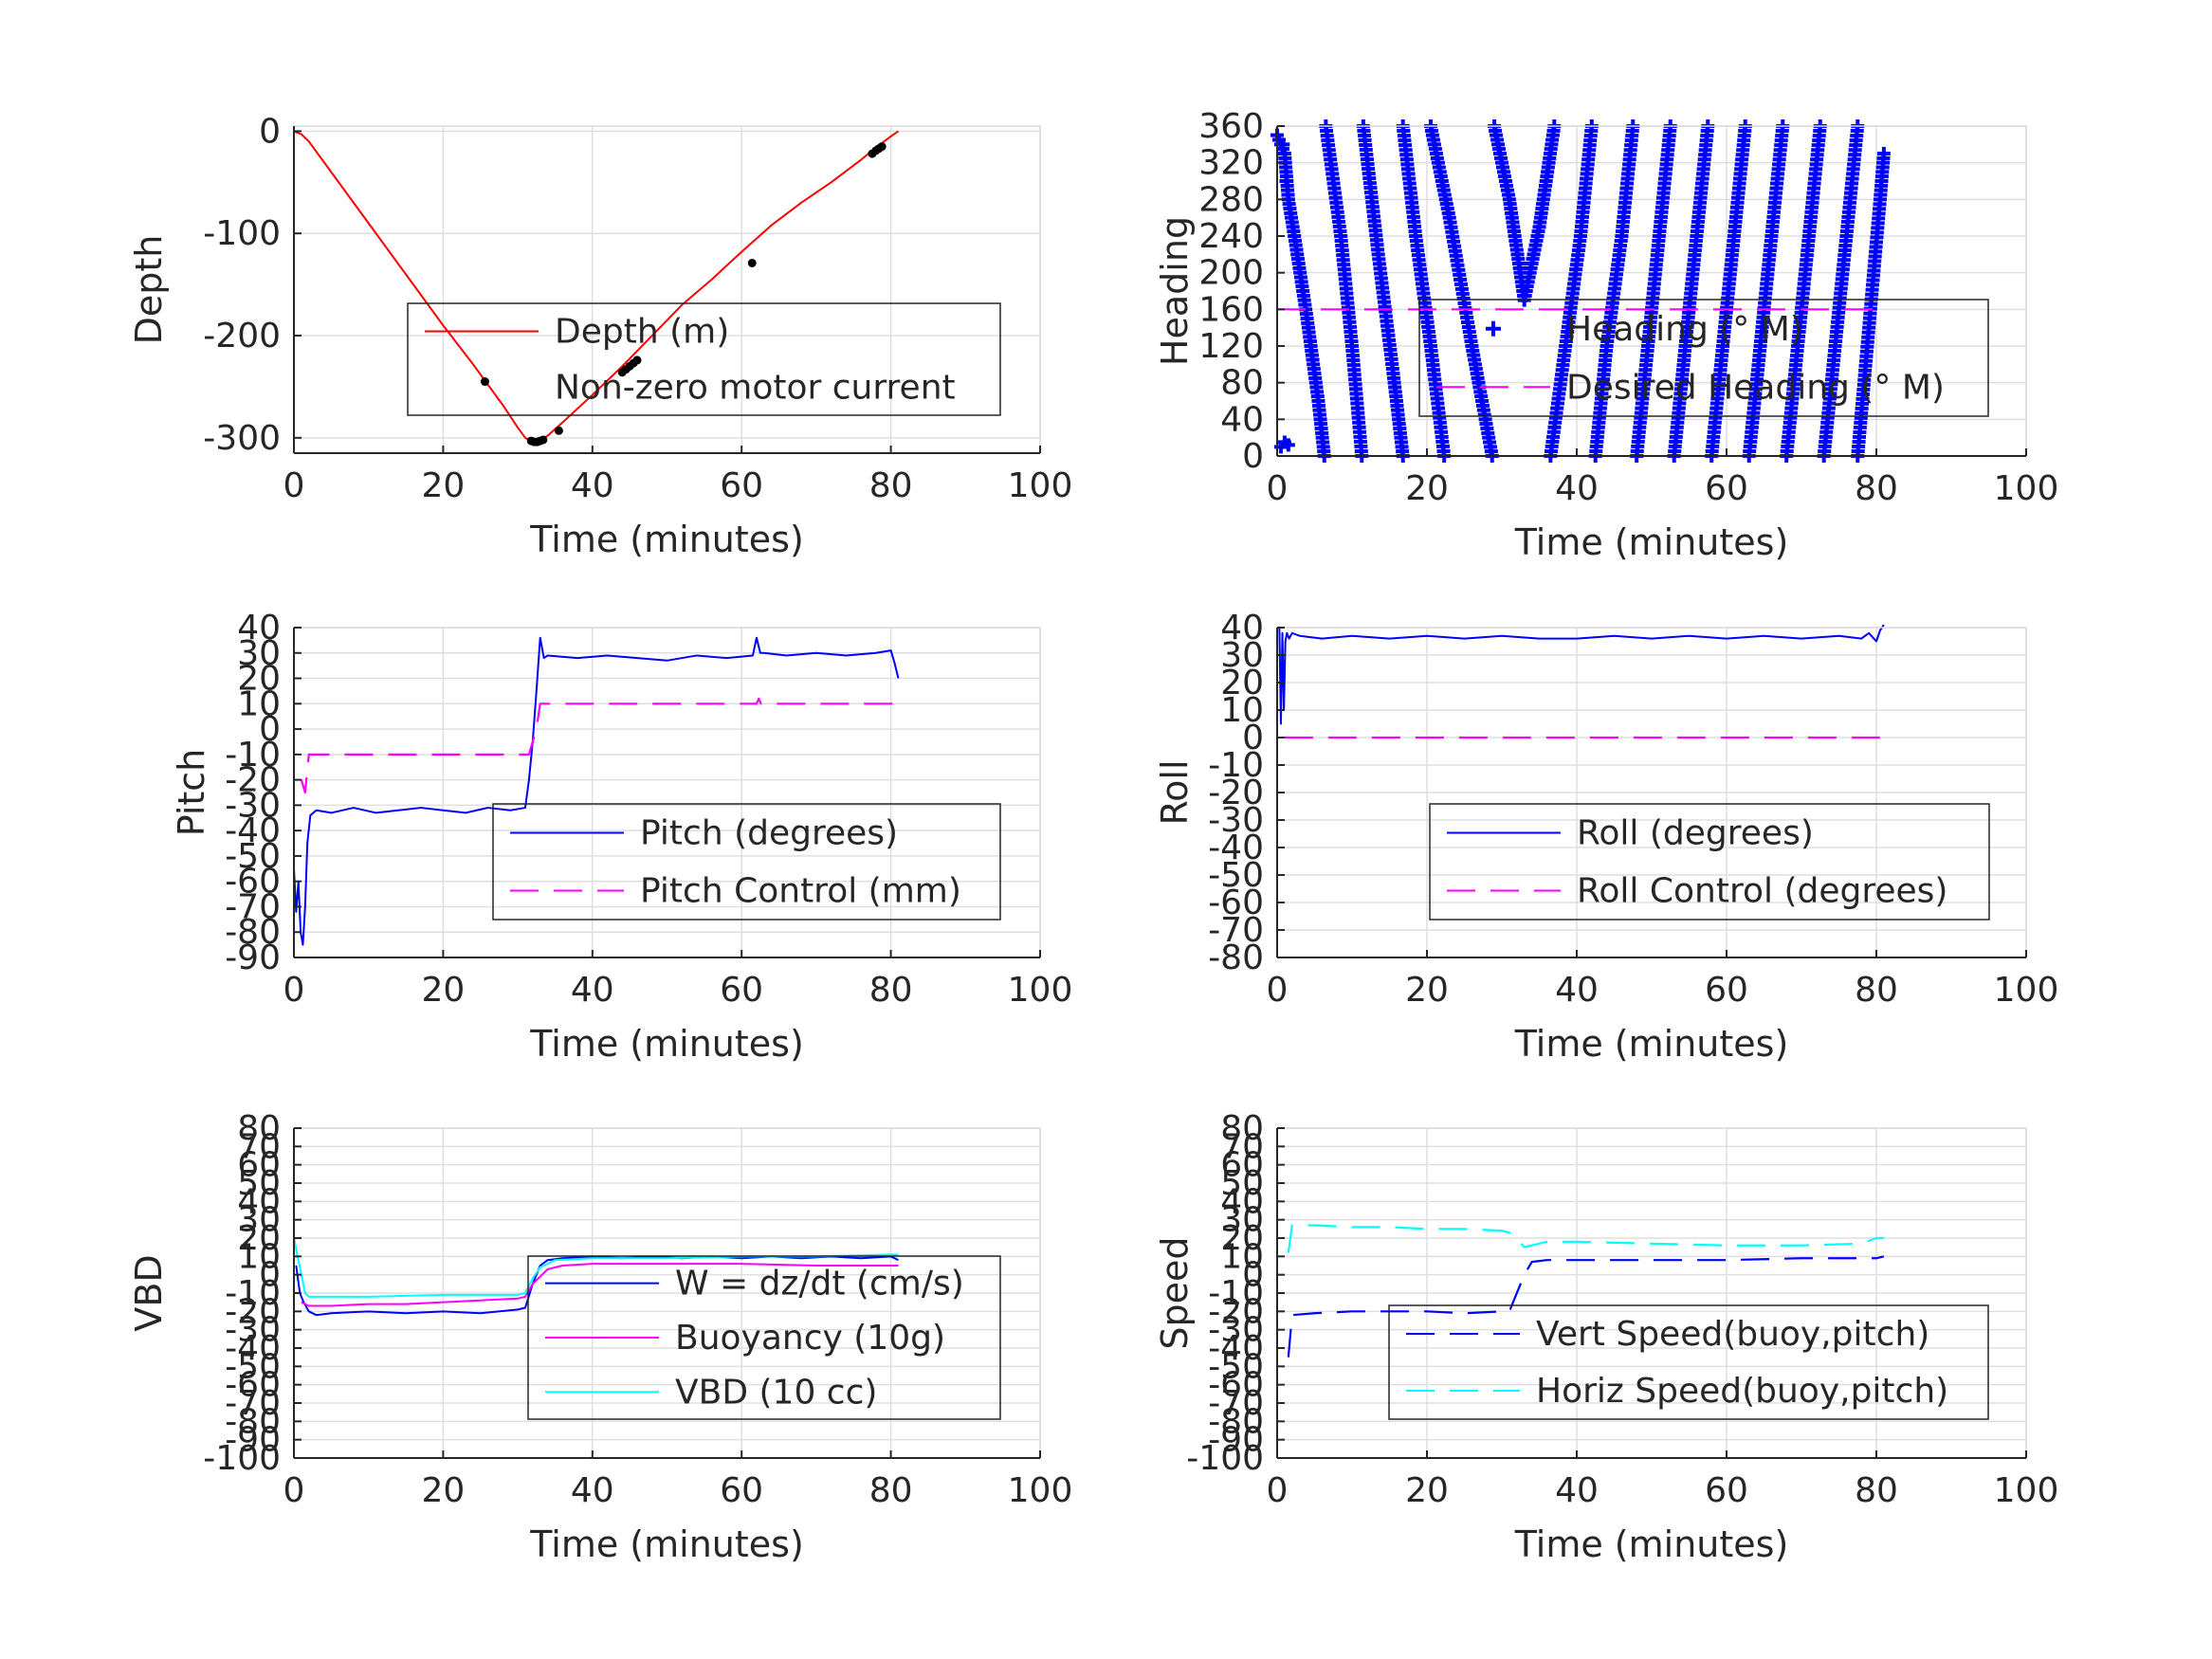 The height and width of the screenshot is (1659, 2212). I want to click on vbd-y-tick-label: -40, so click(253, 1348).